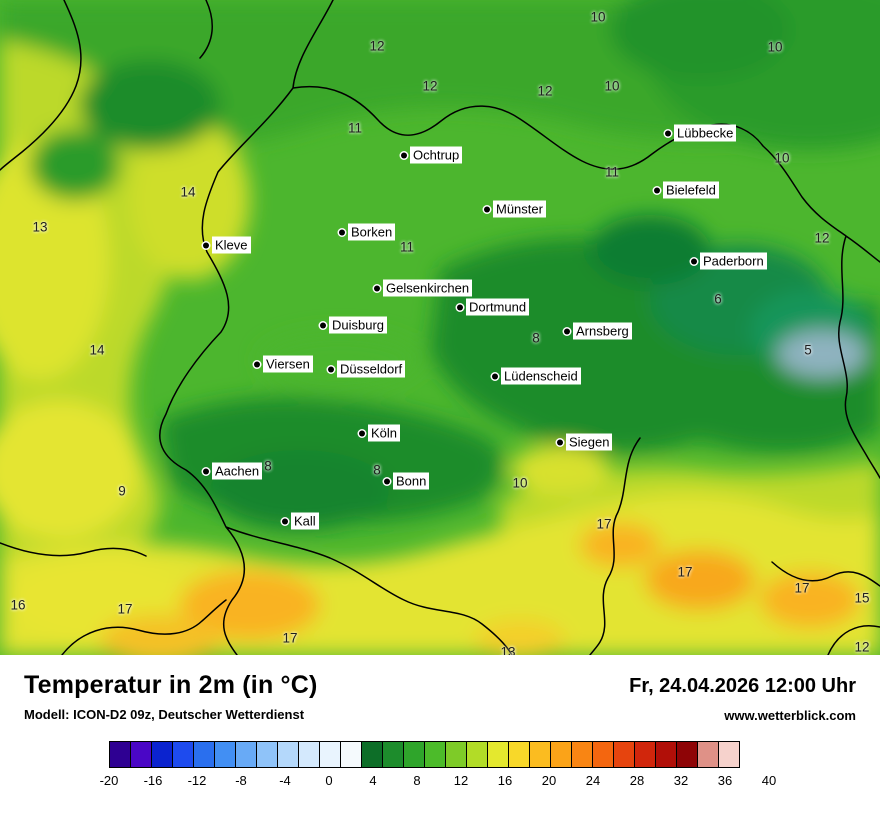 The height and width of the screenshot is (830, 880). What do you see at coordinates (407, 481) in the screenshot?
I see `city-marker: Bonn` at bounding box center [407, 481].